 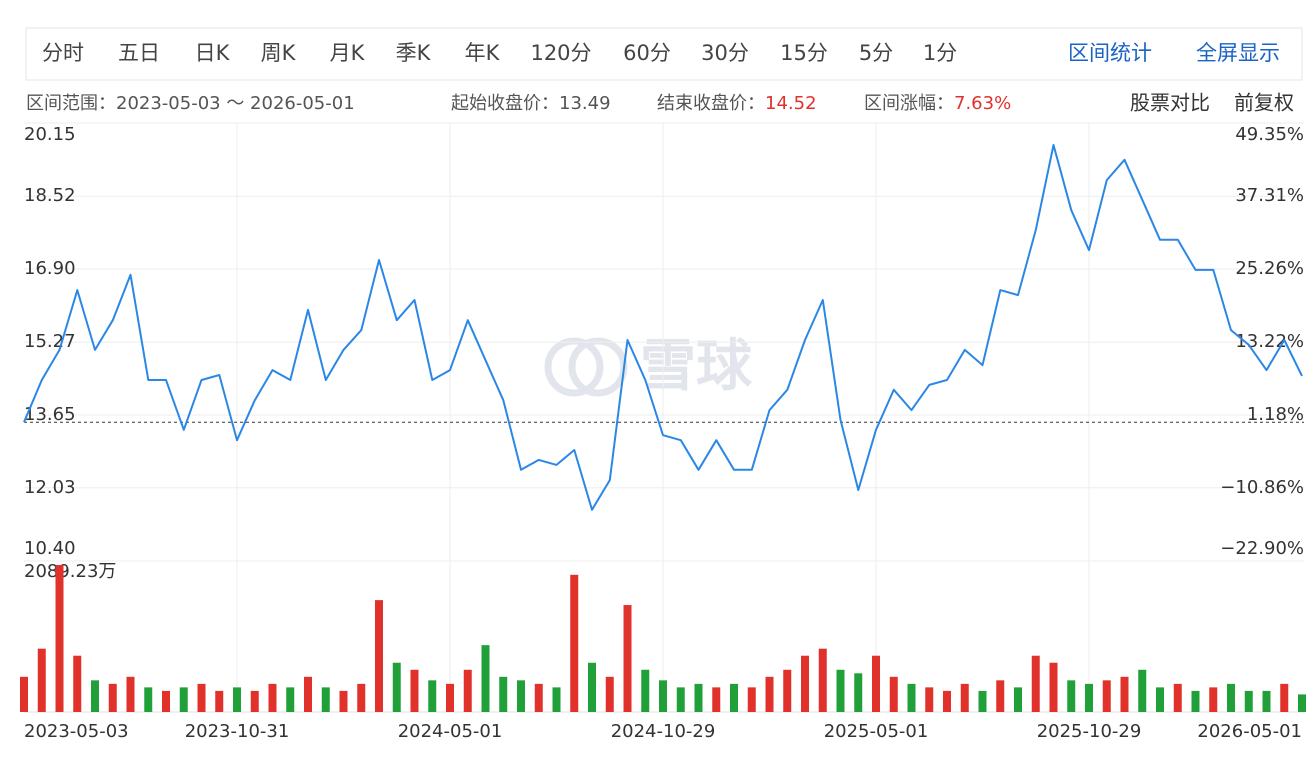 What do you see at coordinates (279, 53) in the screenshot?
I see `tab: 周K` at bounding box center [279, 53].